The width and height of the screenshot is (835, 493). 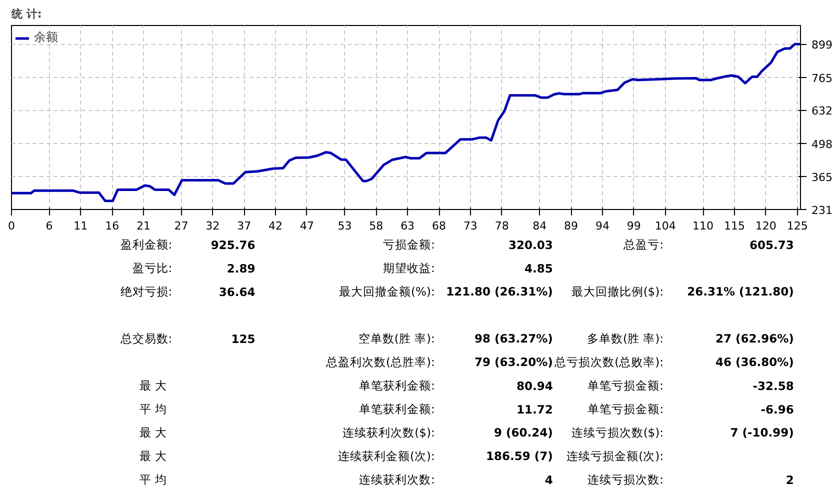 I want to click on x-tick-label: 11, so click(x=81, y=226).